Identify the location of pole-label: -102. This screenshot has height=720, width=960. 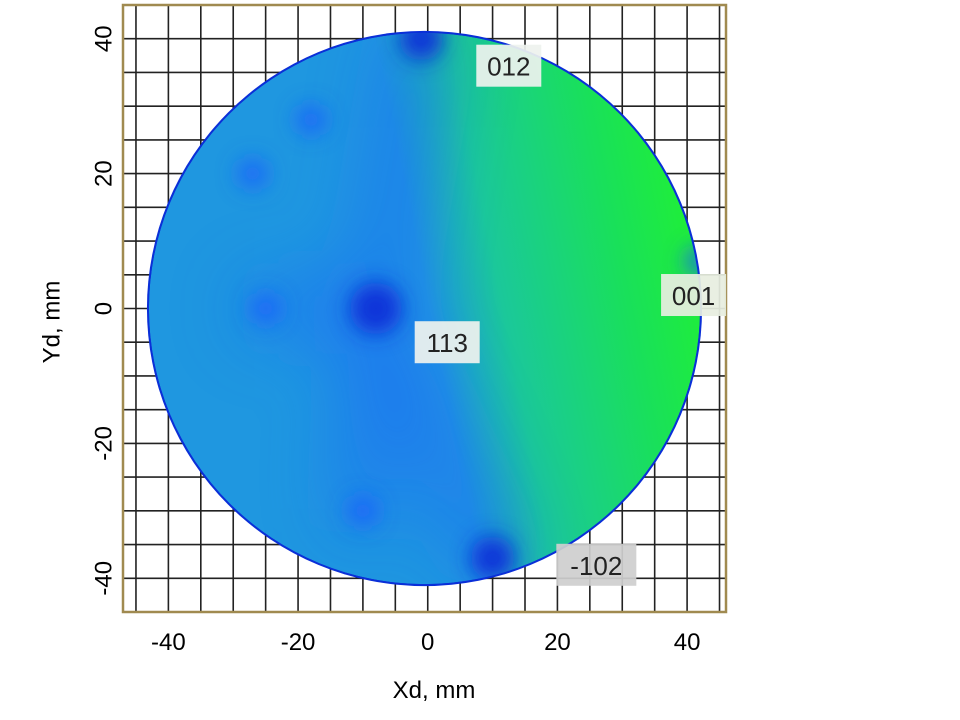
(596, 564).